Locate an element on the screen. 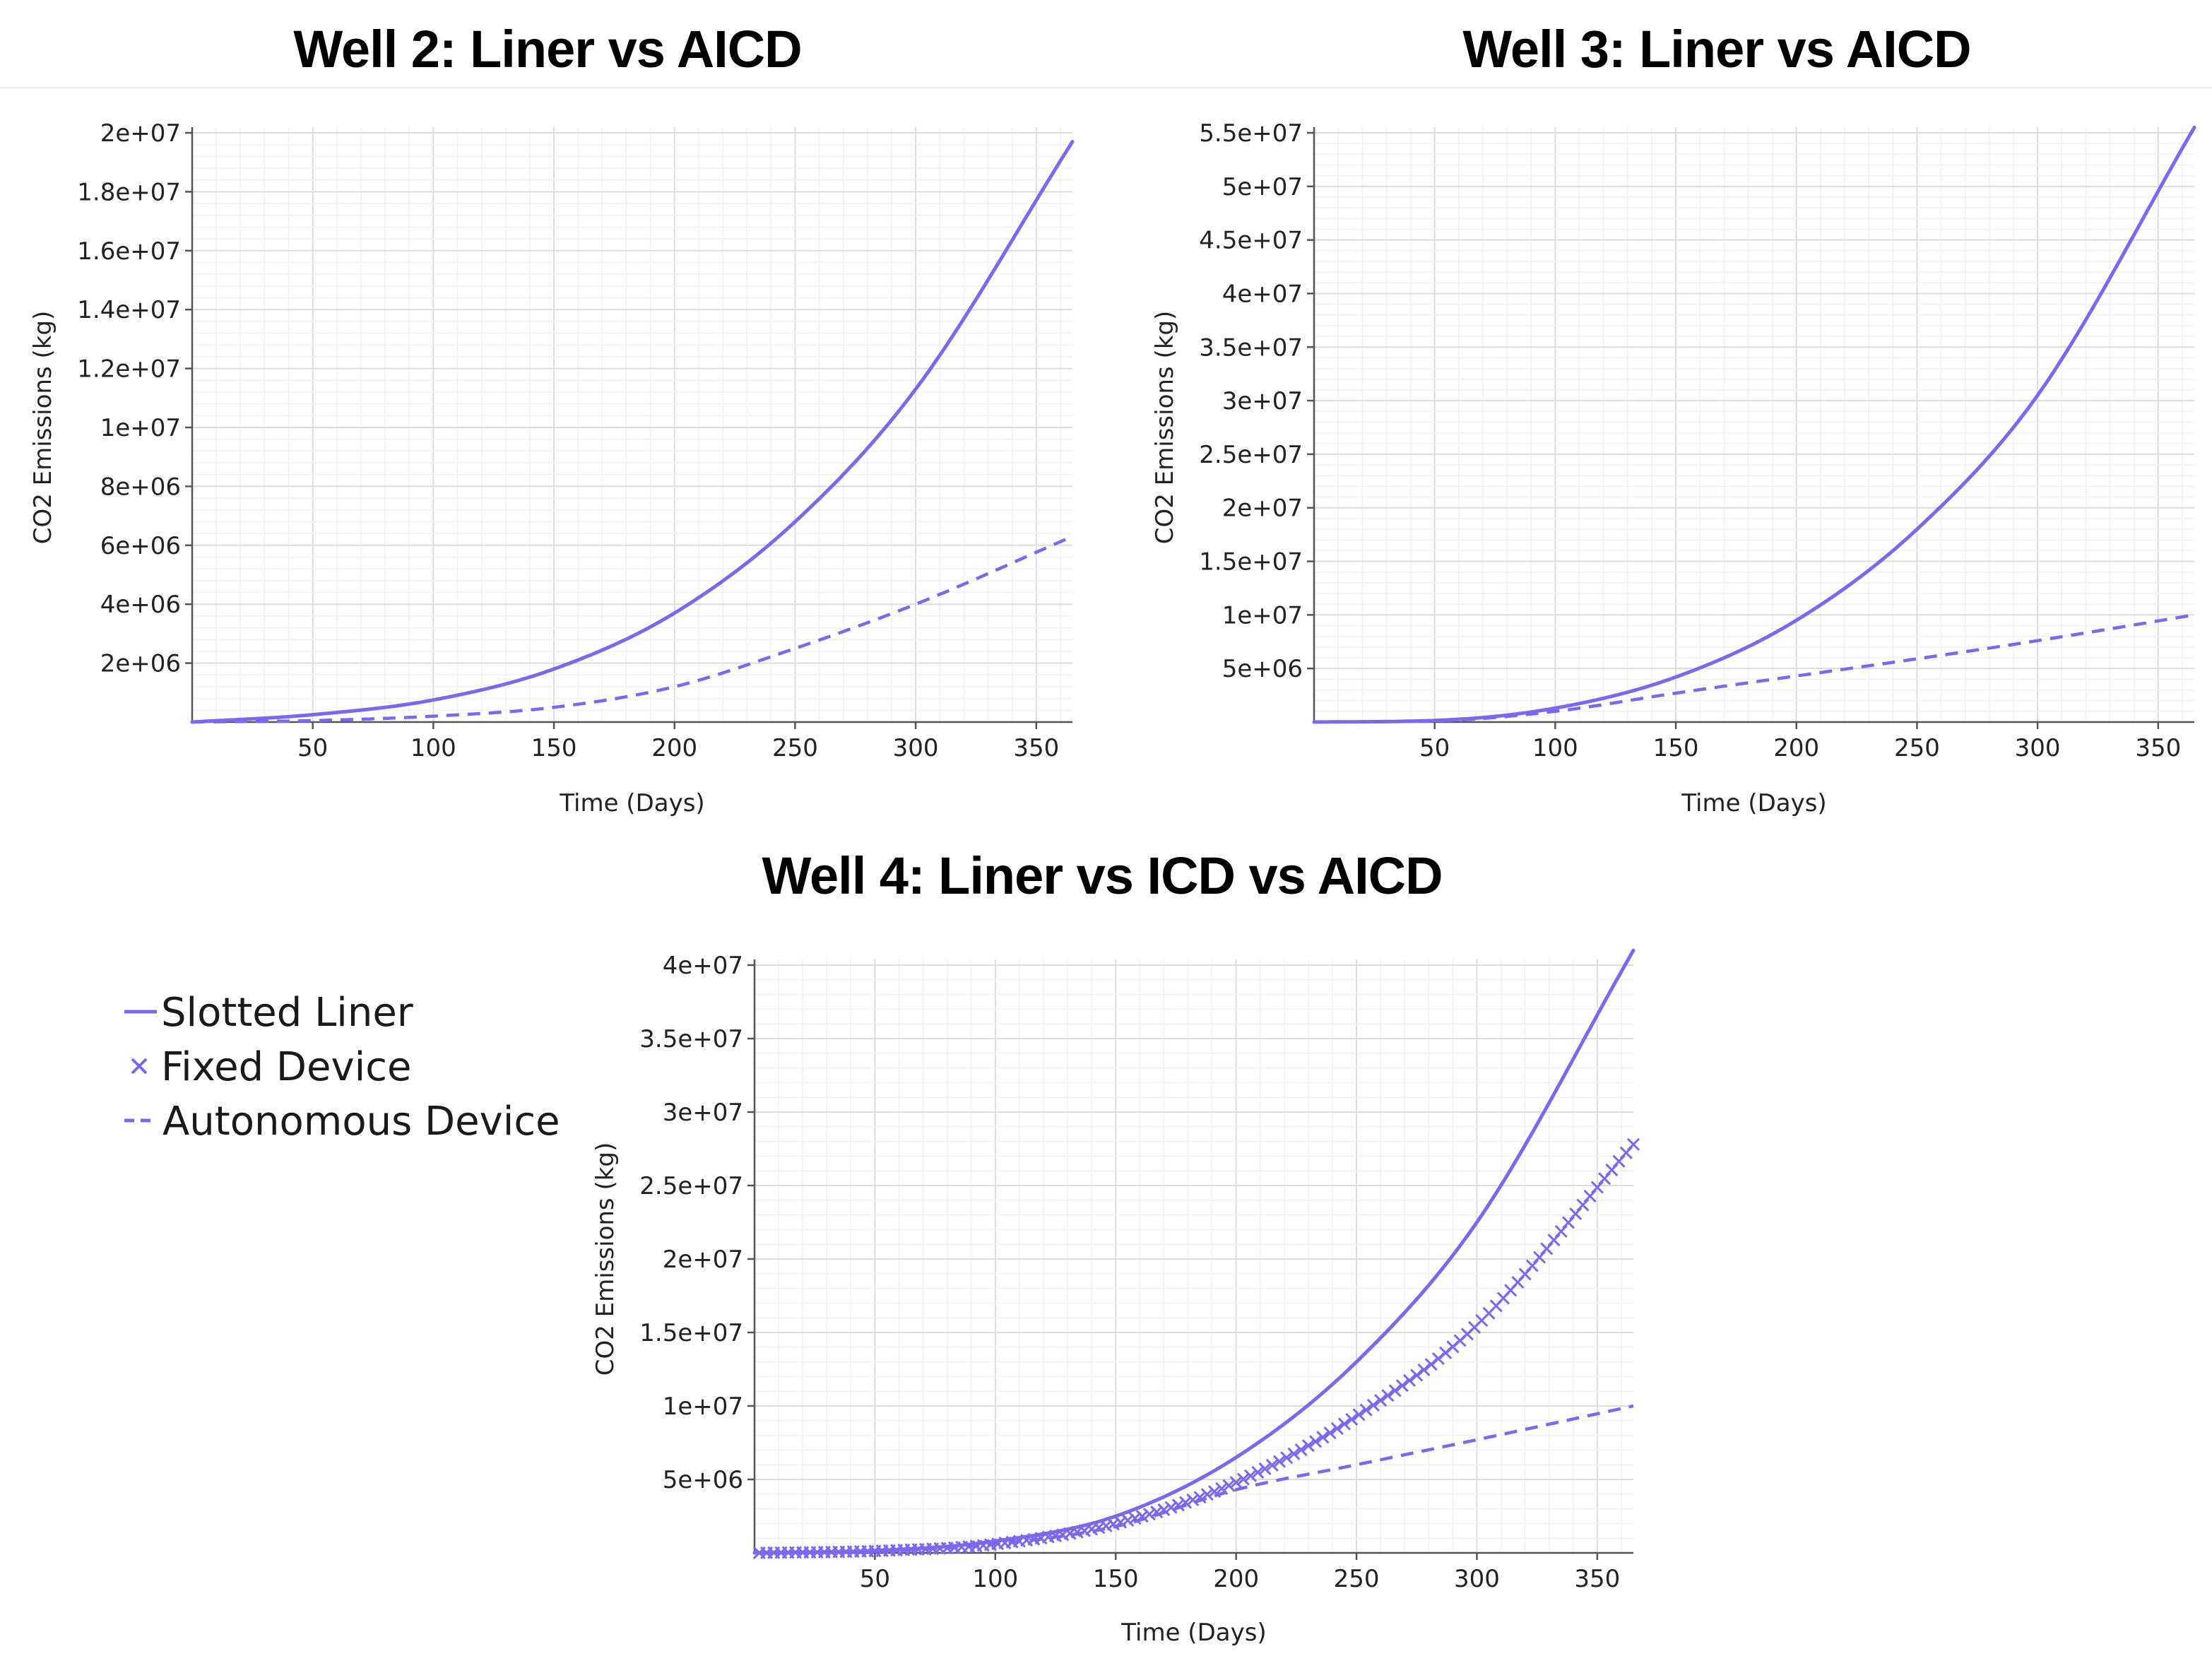 The width and height of the screenshot is (2212, 1673). well2-series-autonomous-device is located at coordinates (632, 629).